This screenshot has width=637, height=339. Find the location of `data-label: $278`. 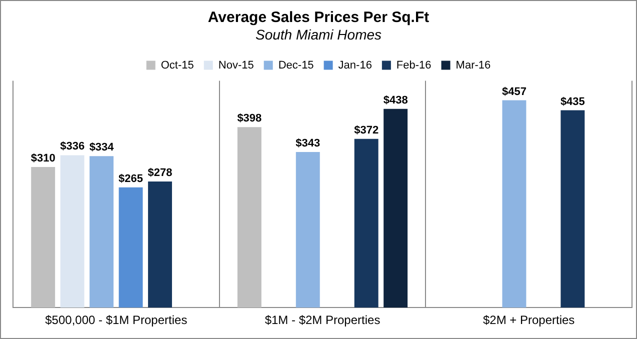

data-label: $278 is located at coordinates (160, 173).